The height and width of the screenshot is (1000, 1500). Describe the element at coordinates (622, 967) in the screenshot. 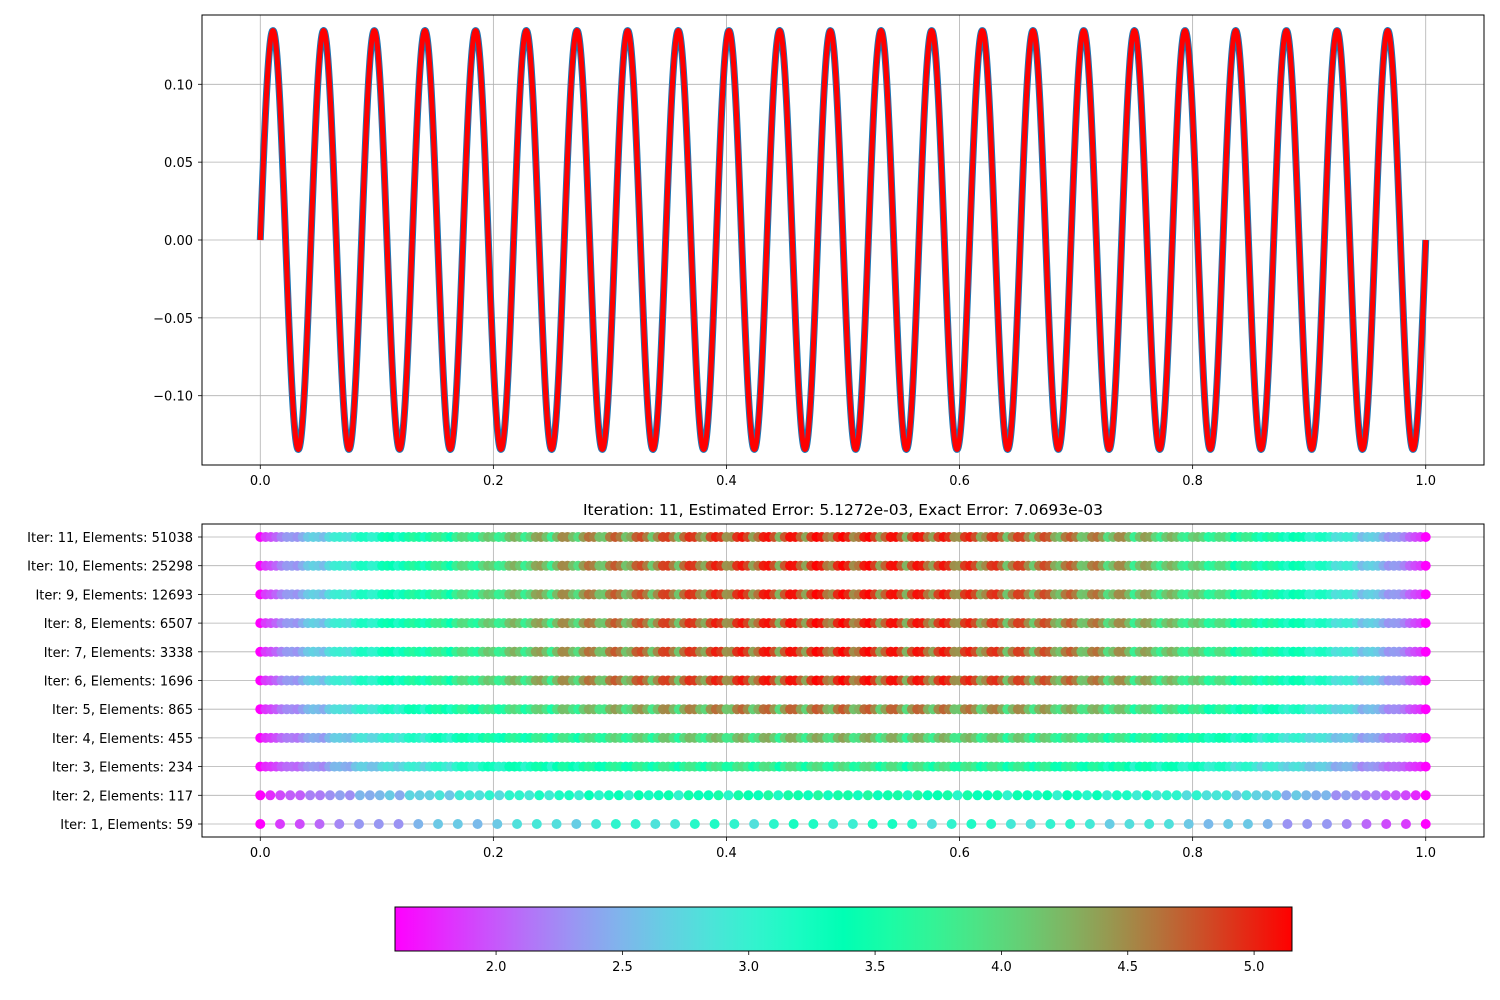

I see `colorbar-tick-label: 2.5` at that location.